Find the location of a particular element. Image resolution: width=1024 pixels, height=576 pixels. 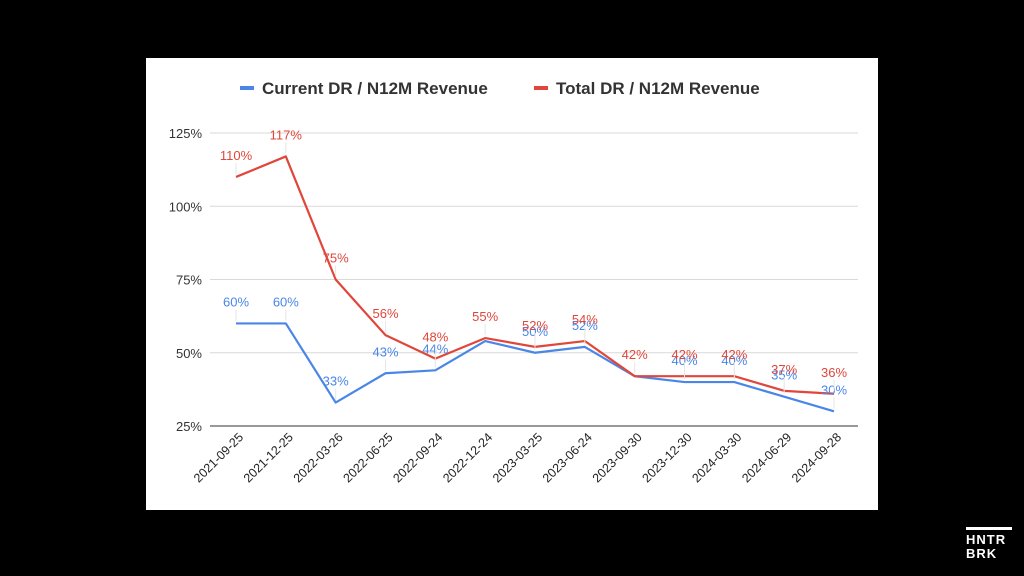

logo-bar is located at coordinates (989, 528).